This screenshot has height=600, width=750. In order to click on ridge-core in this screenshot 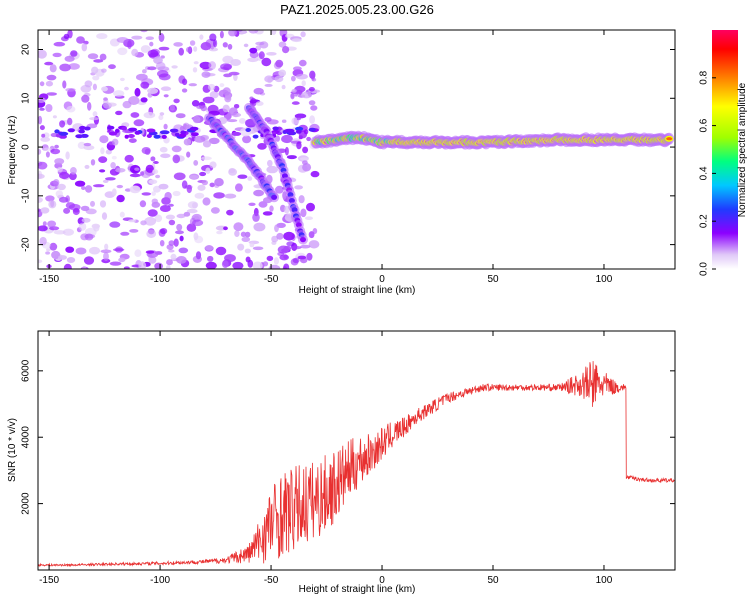, I will do `click(669, 139)`.